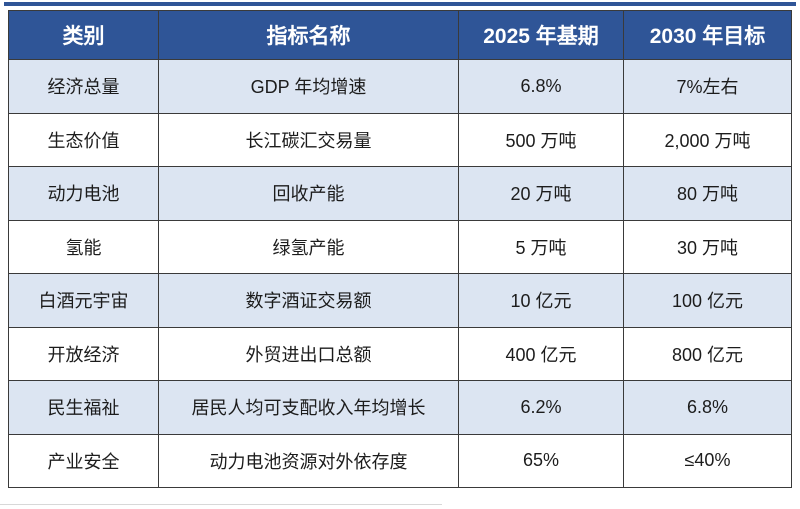 The width and height of the screenshot is (800, 509). I want to click on cell-indicator: 动力电池资源对外依存度, so click(308, 460).